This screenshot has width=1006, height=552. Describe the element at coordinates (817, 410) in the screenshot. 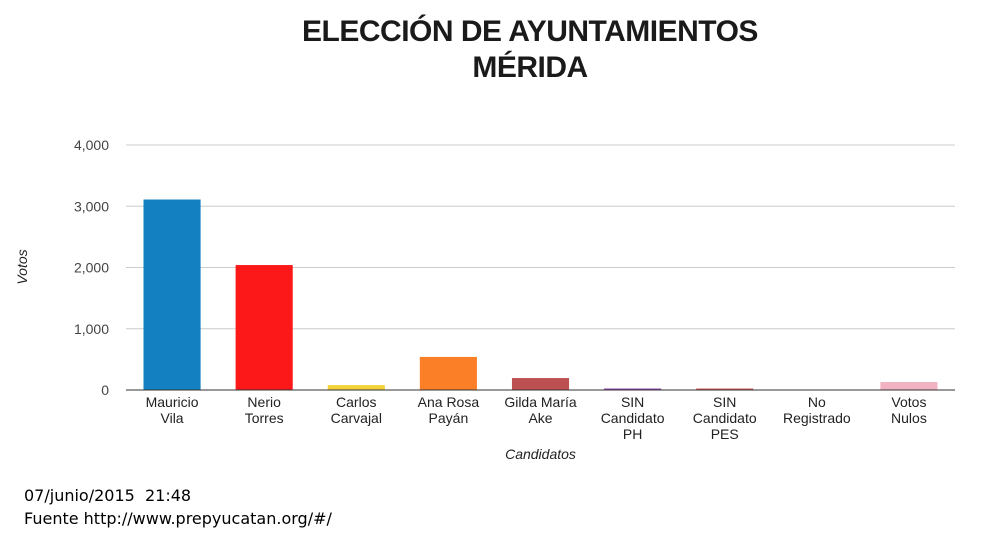

I see `x-tick-label: No Registrado` at that location.